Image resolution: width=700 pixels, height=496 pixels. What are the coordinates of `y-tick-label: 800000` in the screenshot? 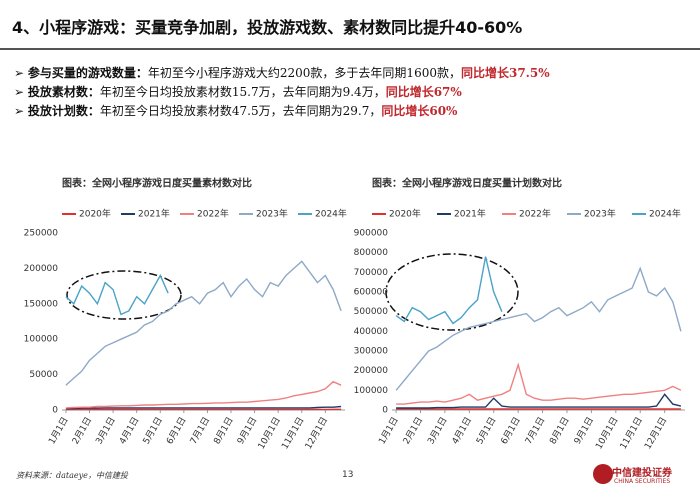 It's located at (371, 253).